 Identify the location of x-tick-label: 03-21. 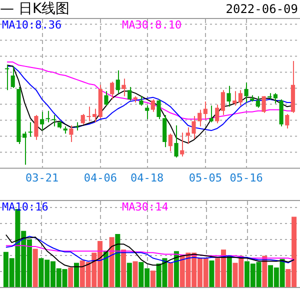
(42, 177).